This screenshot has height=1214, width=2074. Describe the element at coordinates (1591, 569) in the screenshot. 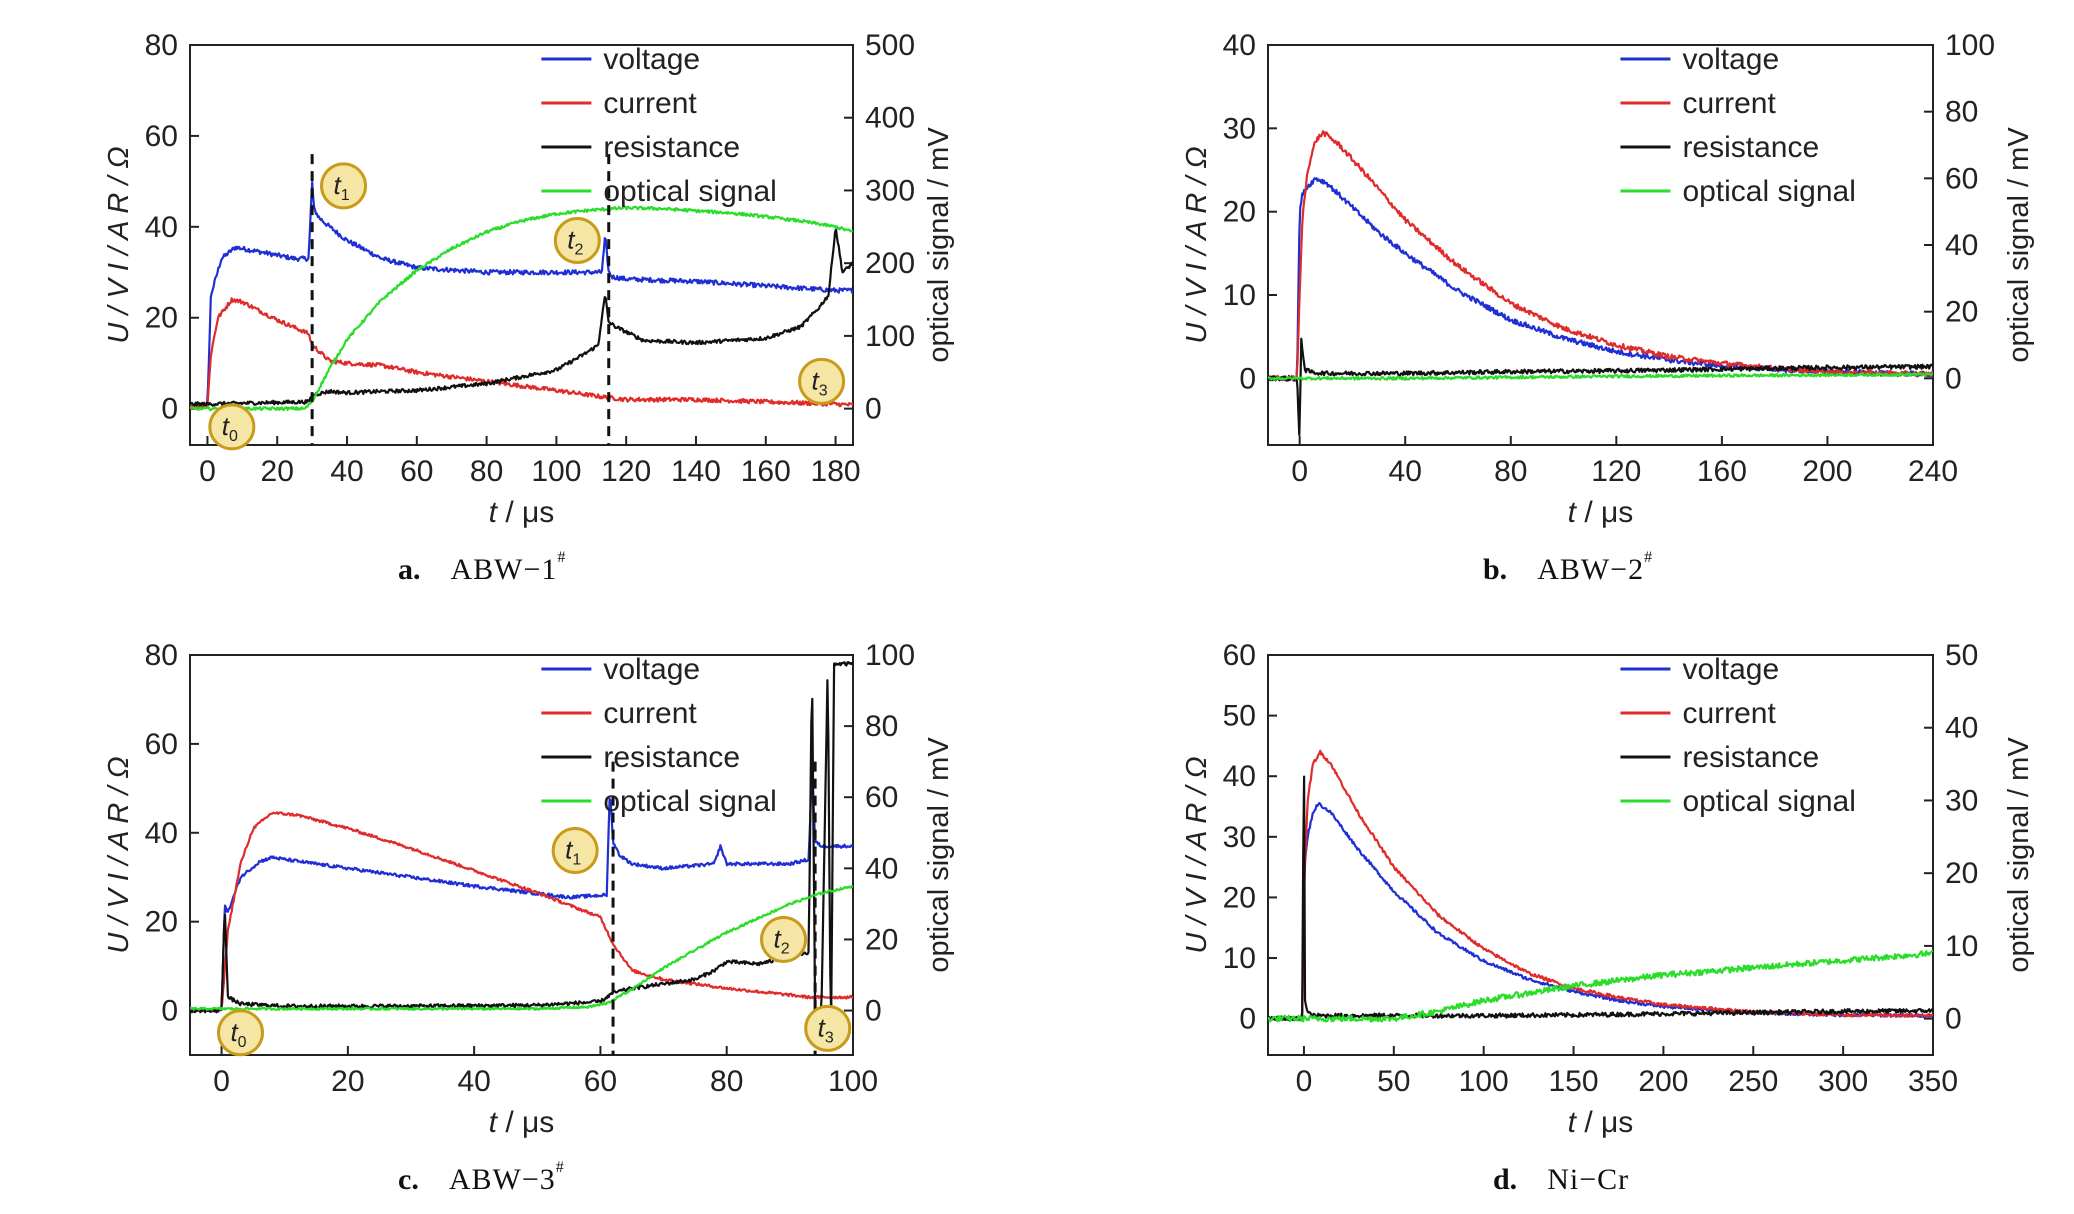

I see `caption-name: ABW−2` at that location.